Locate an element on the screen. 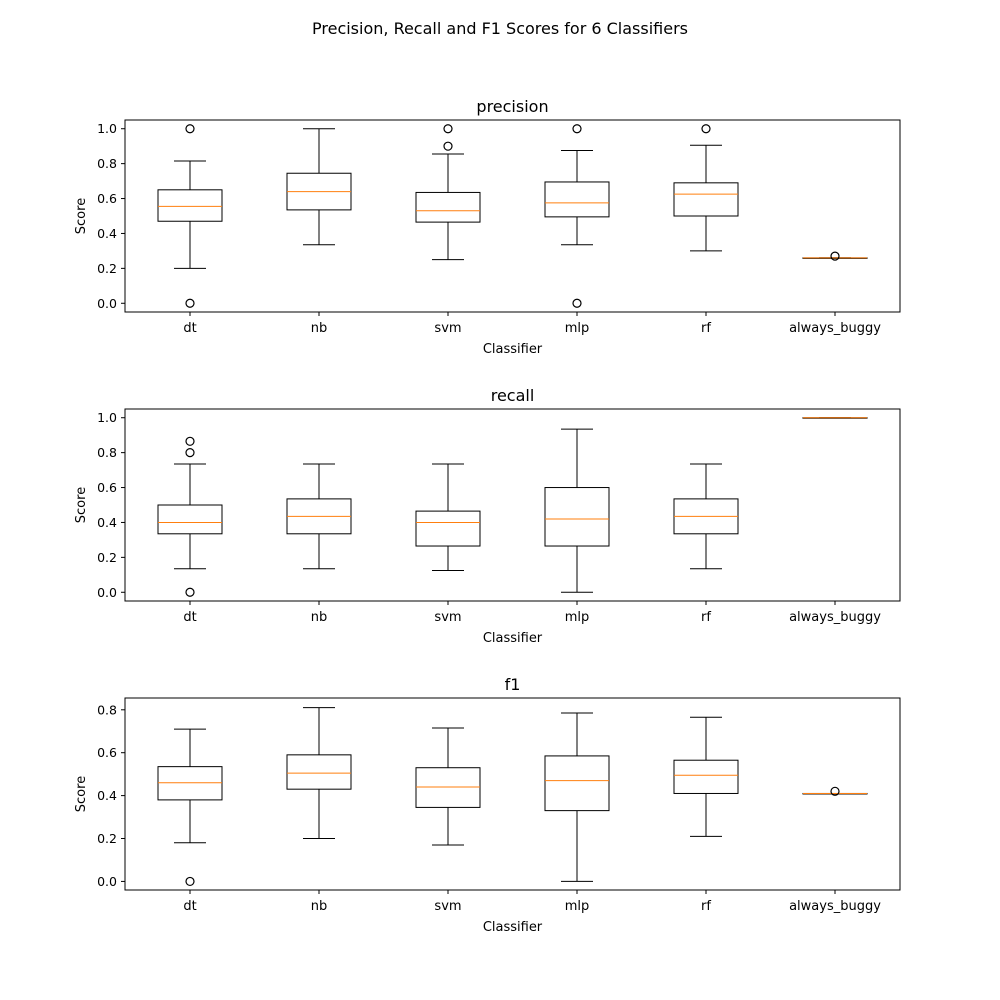 The width and height of the screenshot is (1000, 1000). subplot-title: precision is located at coordinates (512, 106).